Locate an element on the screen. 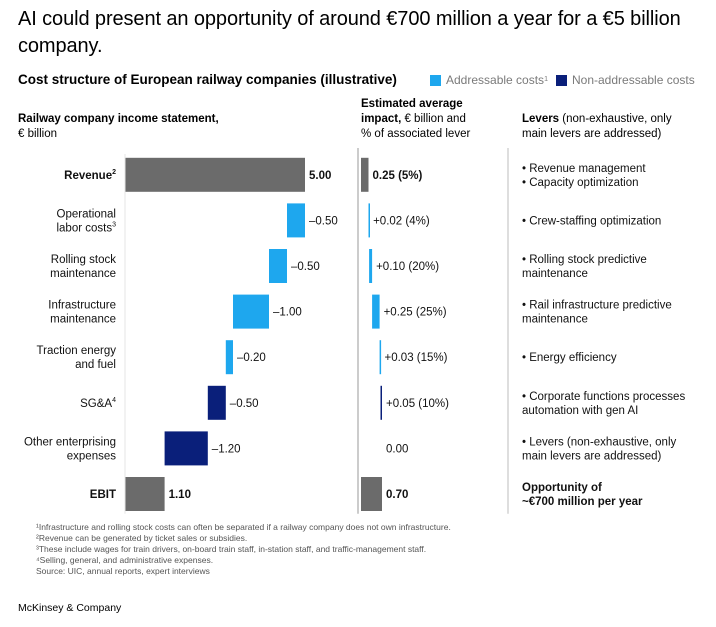 The image size is (716, 627). lever-text-0-0: • Revenue management is located at coordinates (584, 169).